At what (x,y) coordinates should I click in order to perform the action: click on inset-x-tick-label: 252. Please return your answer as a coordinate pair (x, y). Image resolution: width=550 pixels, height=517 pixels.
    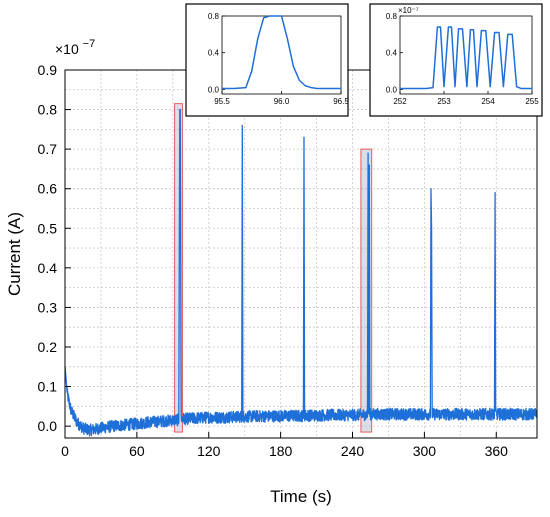
    Looking at the image, I should click on (400, 101).